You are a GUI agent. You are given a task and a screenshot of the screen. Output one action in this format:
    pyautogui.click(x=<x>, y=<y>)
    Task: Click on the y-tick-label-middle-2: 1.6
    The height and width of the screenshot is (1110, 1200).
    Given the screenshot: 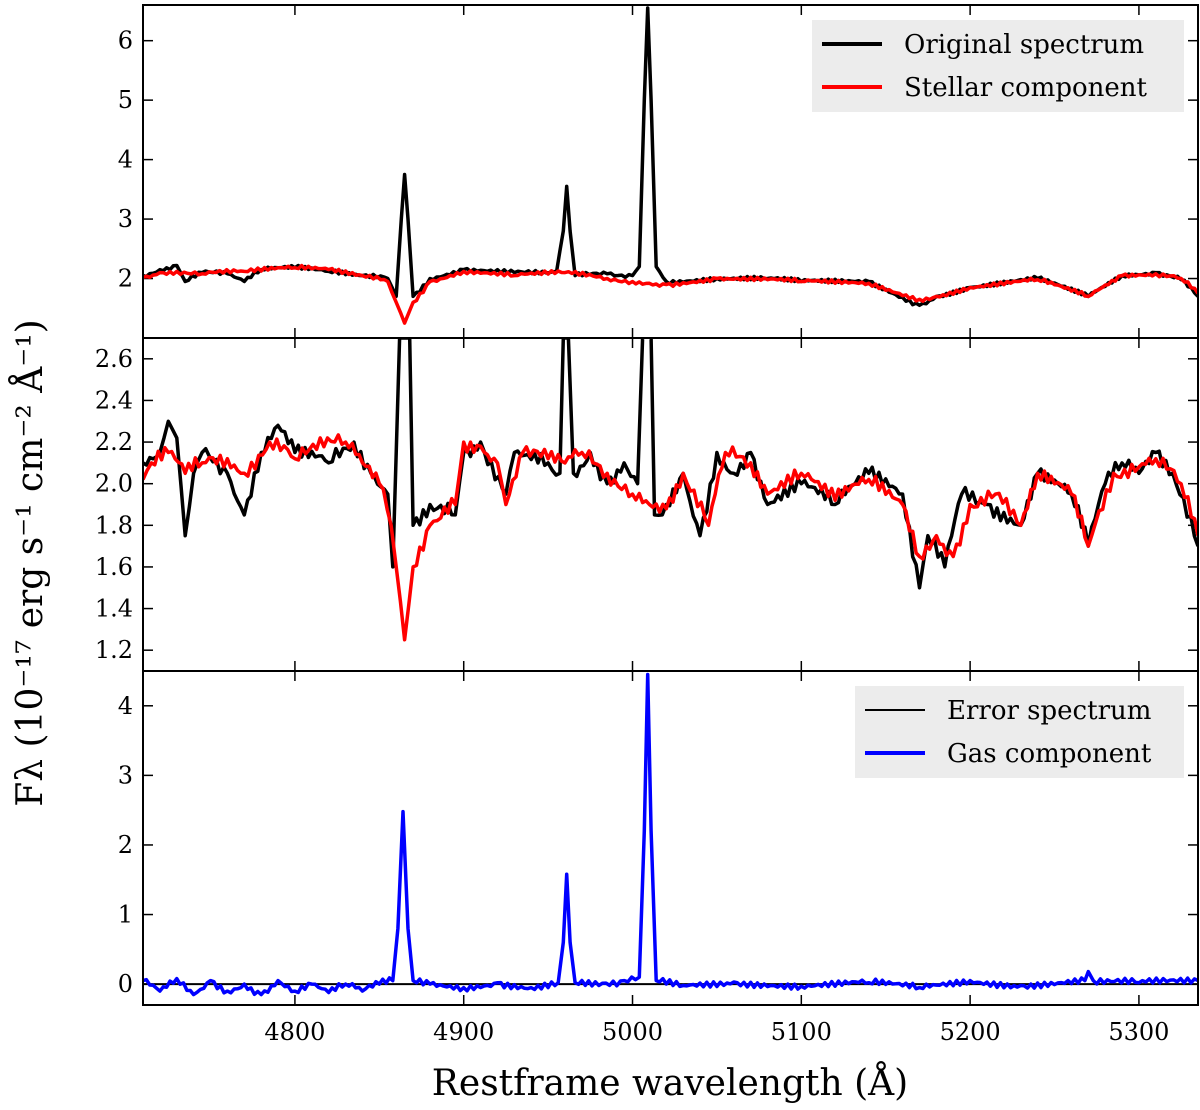 What is the action you would take?
    pyautogui.click(x=114, y=567)
    